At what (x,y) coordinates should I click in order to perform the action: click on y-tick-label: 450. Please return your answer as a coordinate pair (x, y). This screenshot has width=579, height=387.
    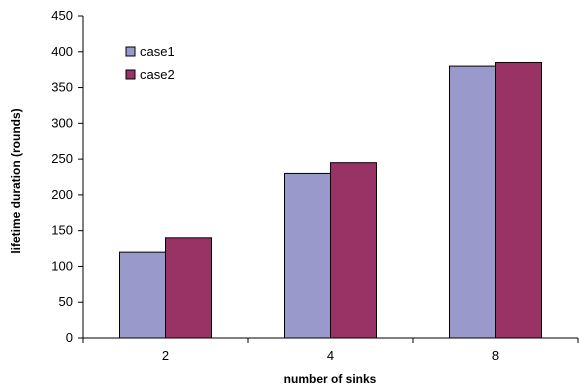
    Looking at the image, I should click on (62, 15).